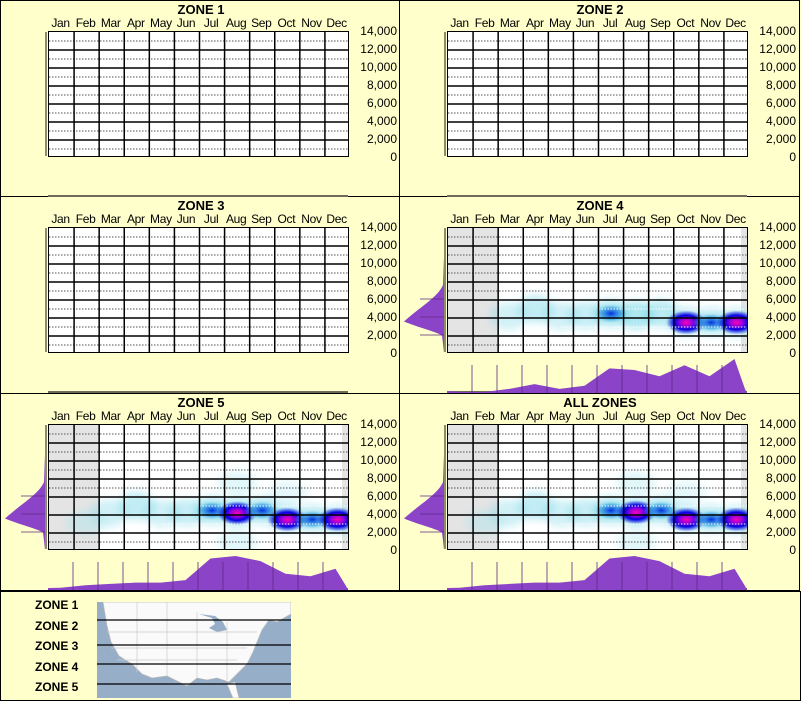 The width and height of the screenshot is (801, 701). I want to click on legend-zone-4: ZONE 4, so click(57, 666).